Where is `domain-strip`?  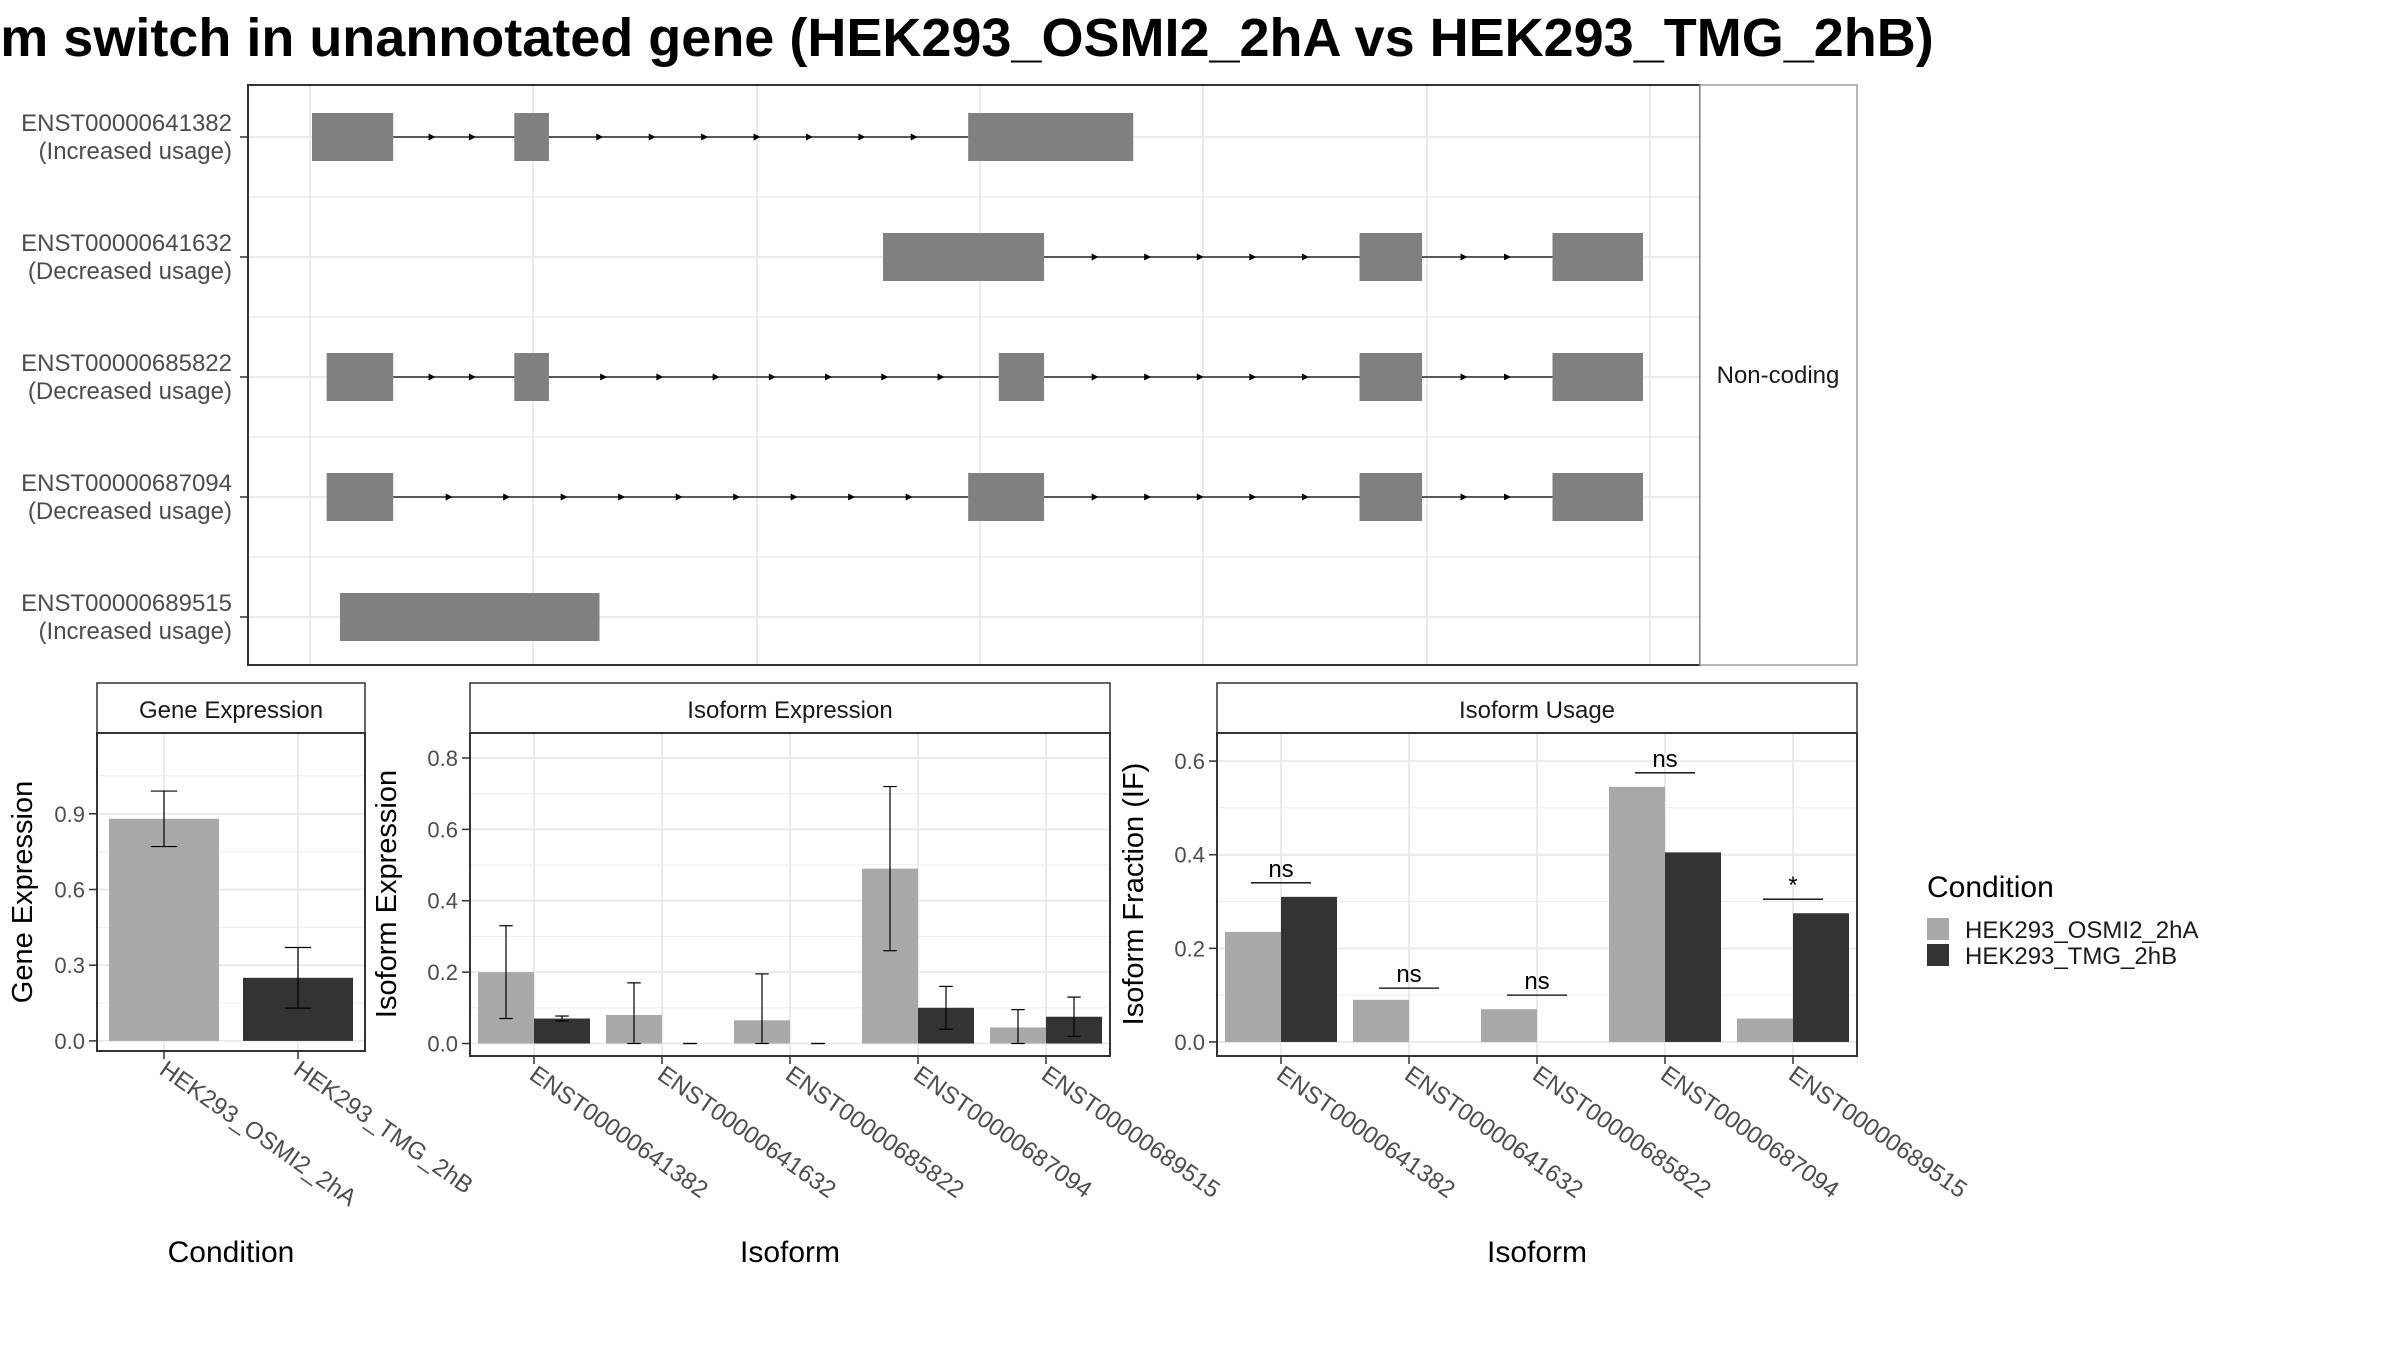
domain-strip is located at coordinates (1778, 375).